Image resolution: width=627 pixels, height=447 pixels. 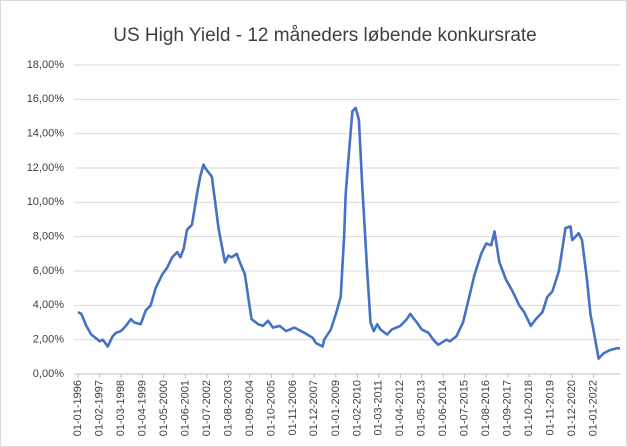 I want to click on x-tick-label: 01-07-2002, so click(x=207, y=408).